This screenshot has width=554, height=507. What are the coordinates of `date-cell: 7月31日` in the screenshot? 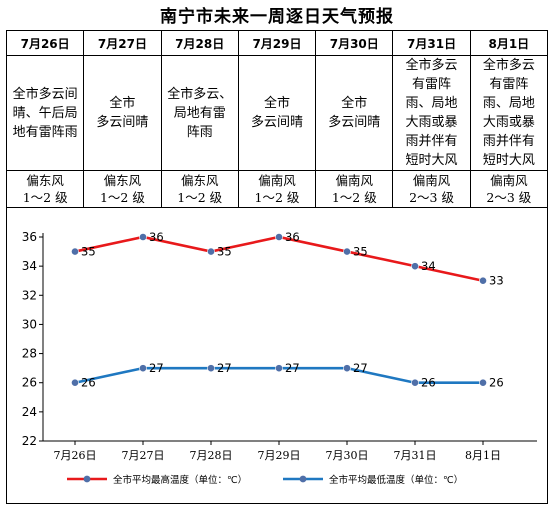 It's located at (431, 43).